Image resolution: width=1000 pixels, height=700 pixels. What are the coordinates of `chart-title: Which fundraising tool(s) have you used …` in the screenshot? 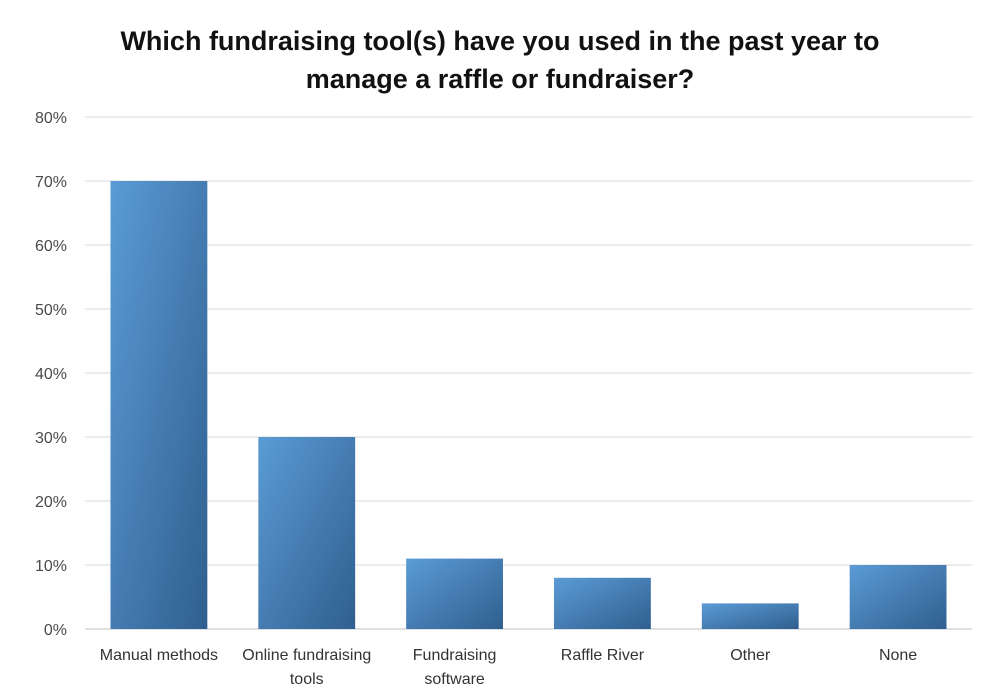 It's located at (500, 60).